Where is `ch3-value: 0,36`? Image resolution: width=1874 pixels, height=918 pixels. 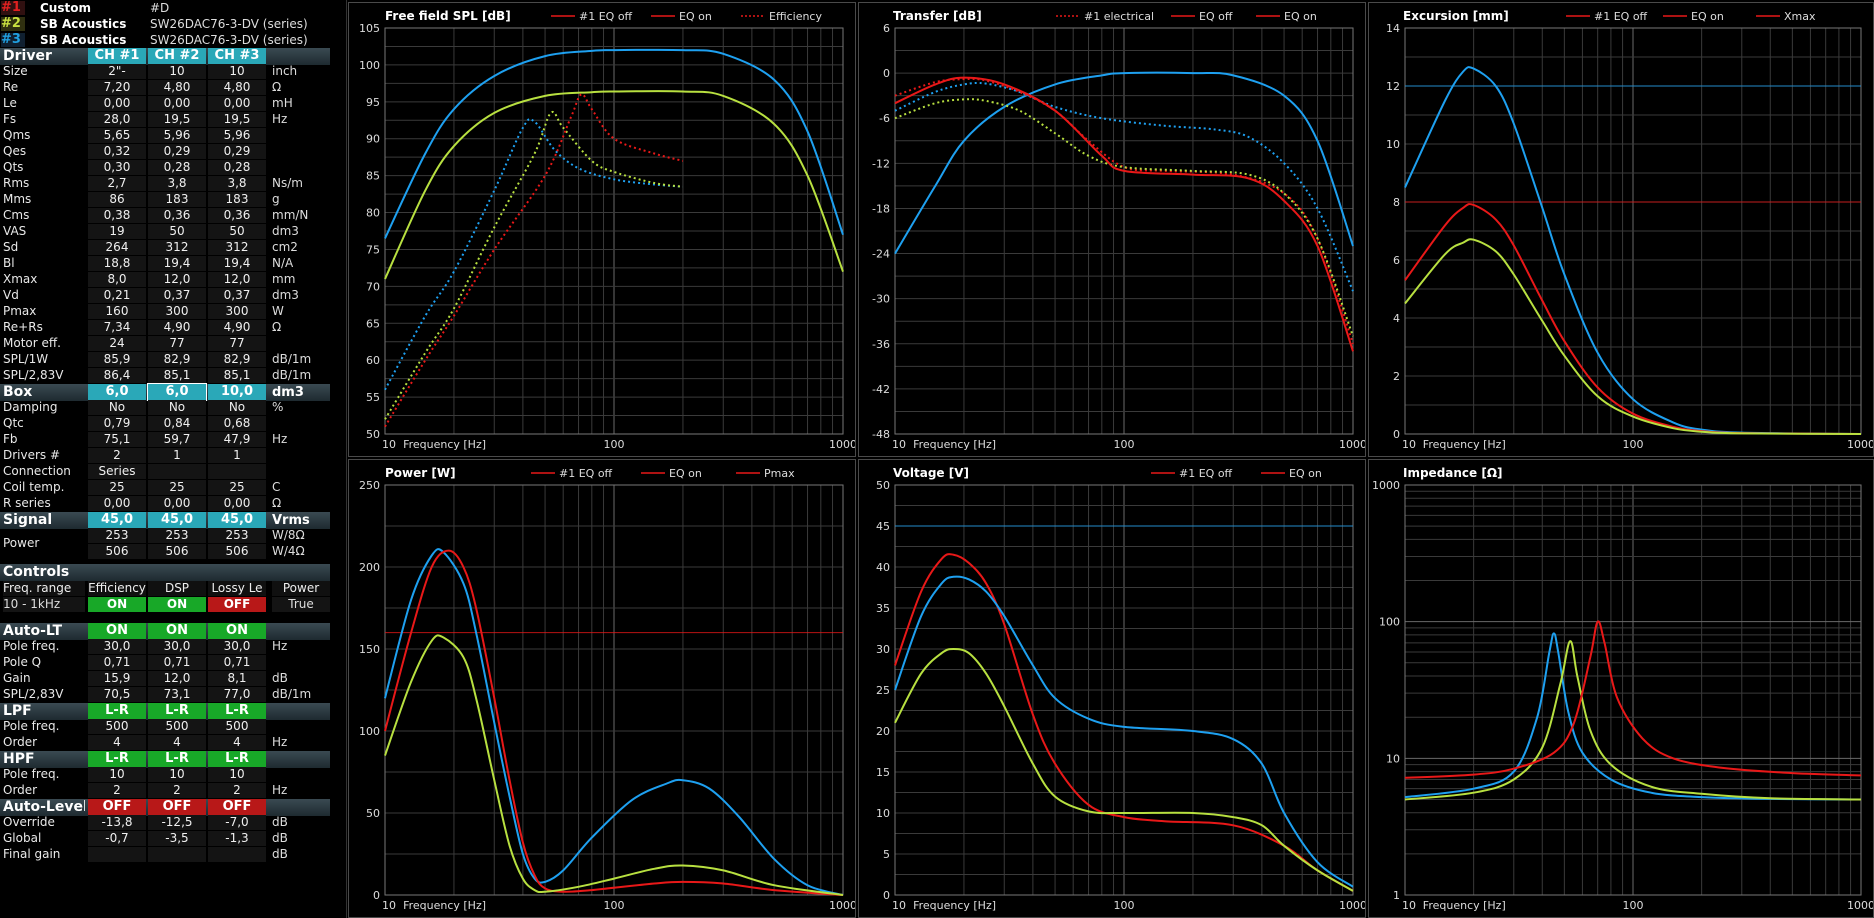 ch3-value: 0,36 is located at coordinates (237, 215).